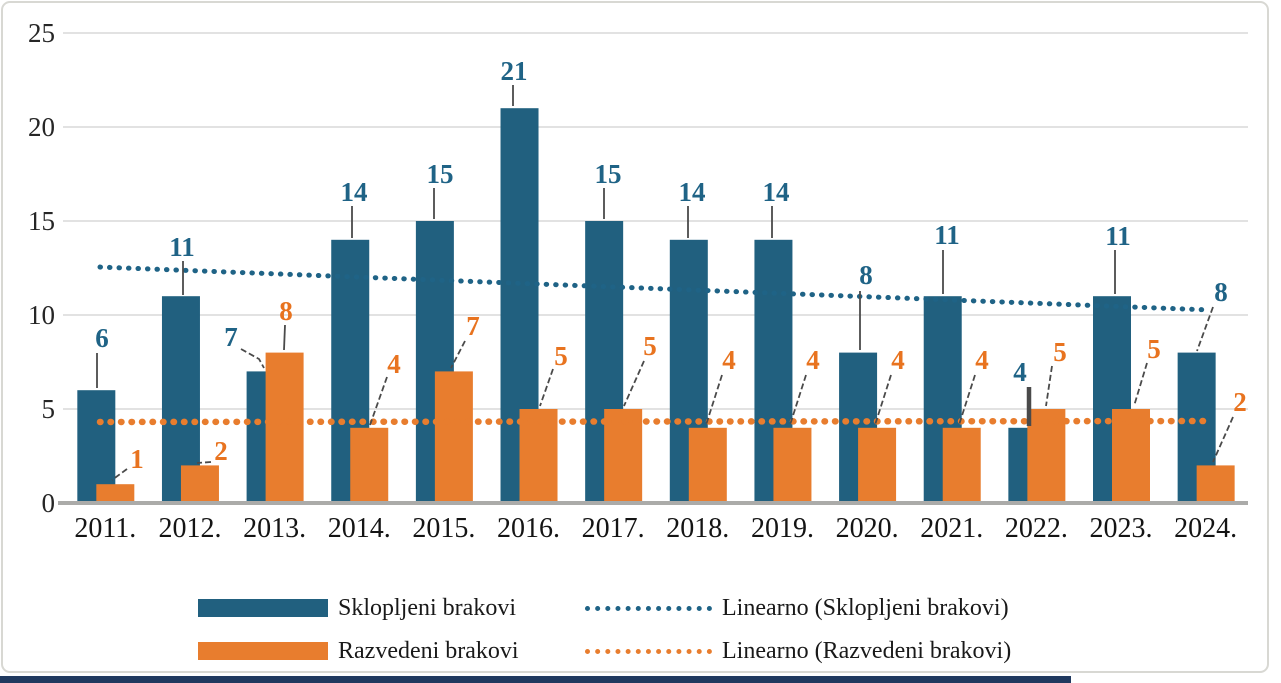 This screenshot has height=683, width=1281. Describe the element at coordinates (1036, 528) in the screenshot. I see `x-category-label-2022: 2022.` at that location.